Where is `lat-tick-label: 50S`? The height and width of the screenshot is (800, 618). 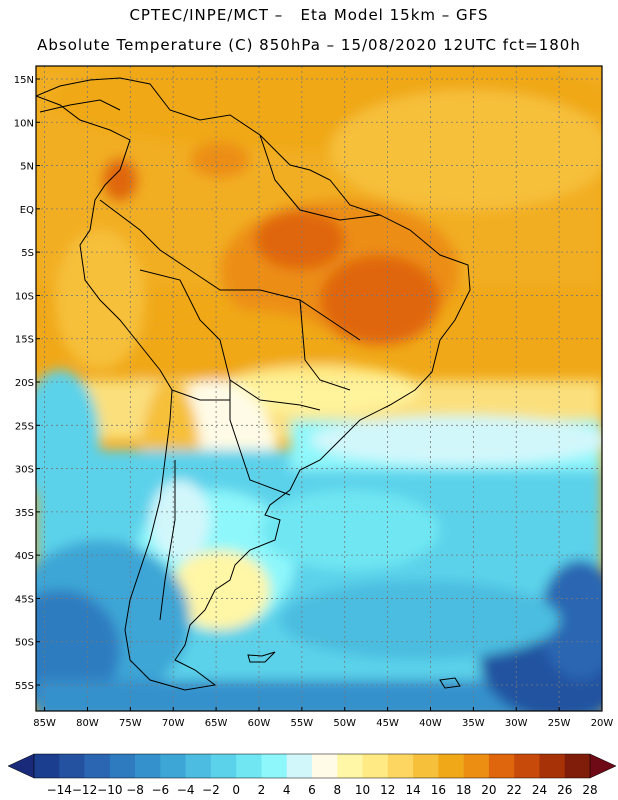
lat-tick-label: 50S is located at coordinates (24, 643).